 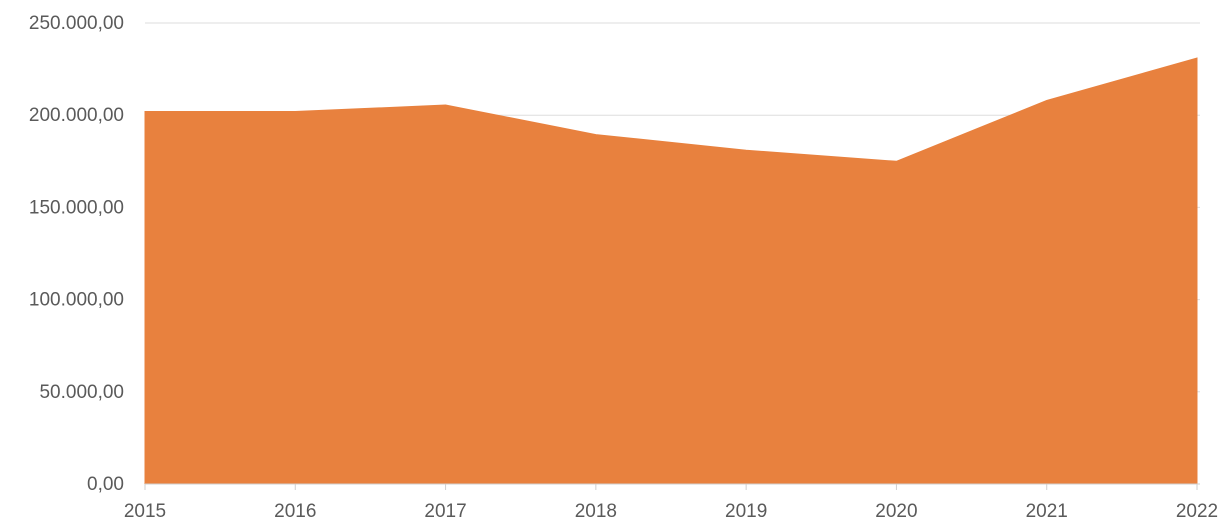 I want to click on x-axis, so click(x=672, y=486).